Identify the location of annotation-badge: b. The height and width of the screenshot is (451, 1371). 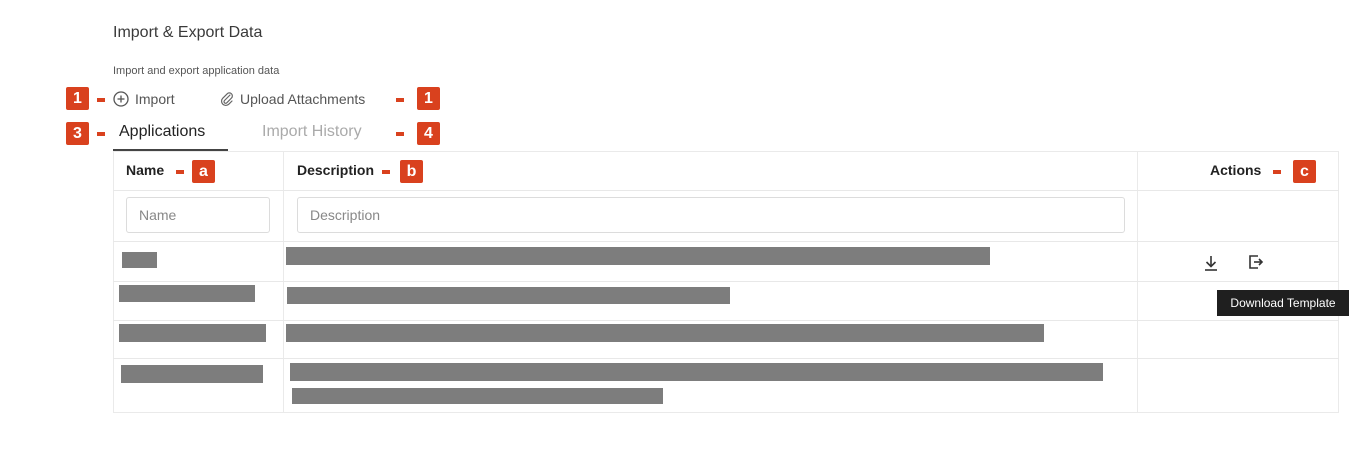
(411, 171).